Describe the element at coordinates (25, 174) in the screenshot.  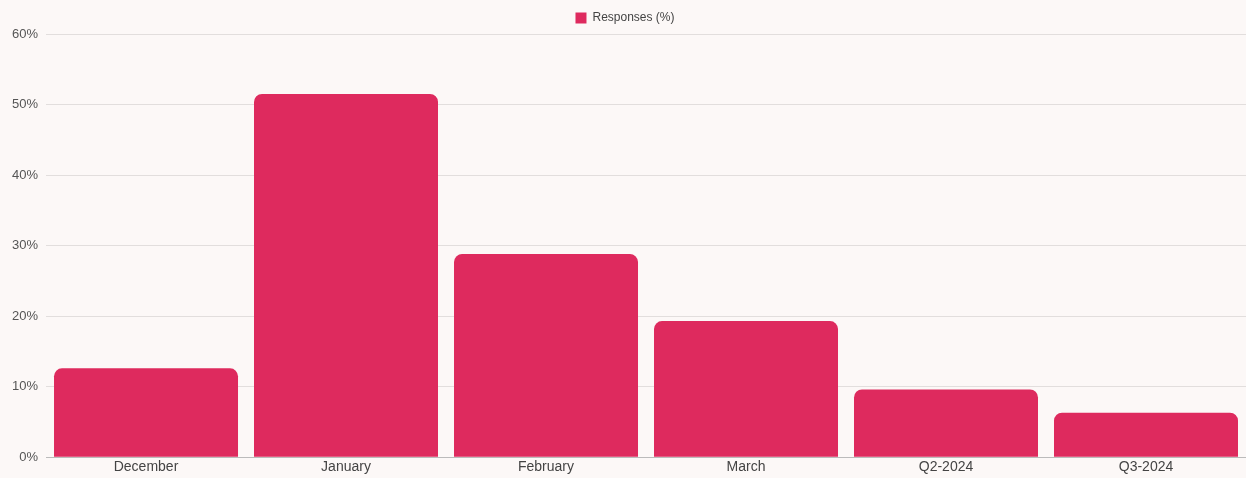
I see `y-tick-label: 40%` at that location.